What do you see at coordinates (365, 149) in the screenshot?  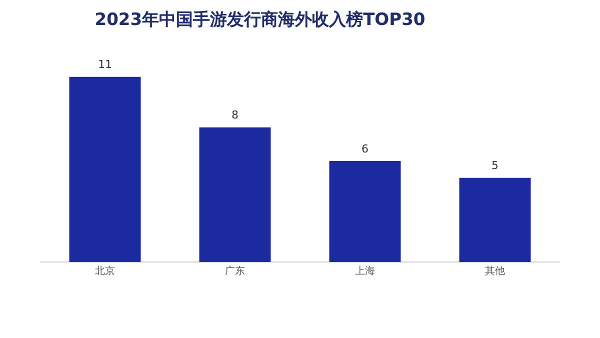 I see `data-label: 6` at bounding box center [365, 149].